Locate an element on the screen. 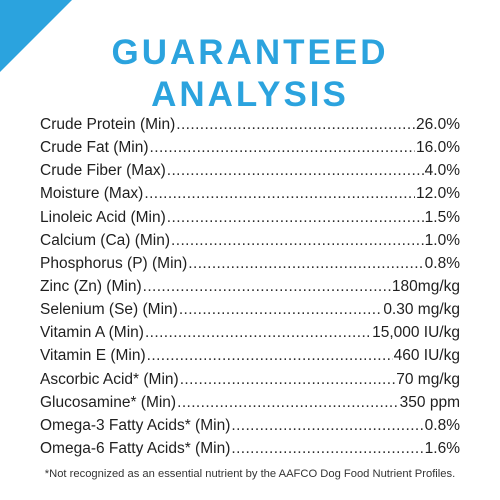  nutrient-label: Zinc (Zn) (Min) is located at coordinates (91, 286).